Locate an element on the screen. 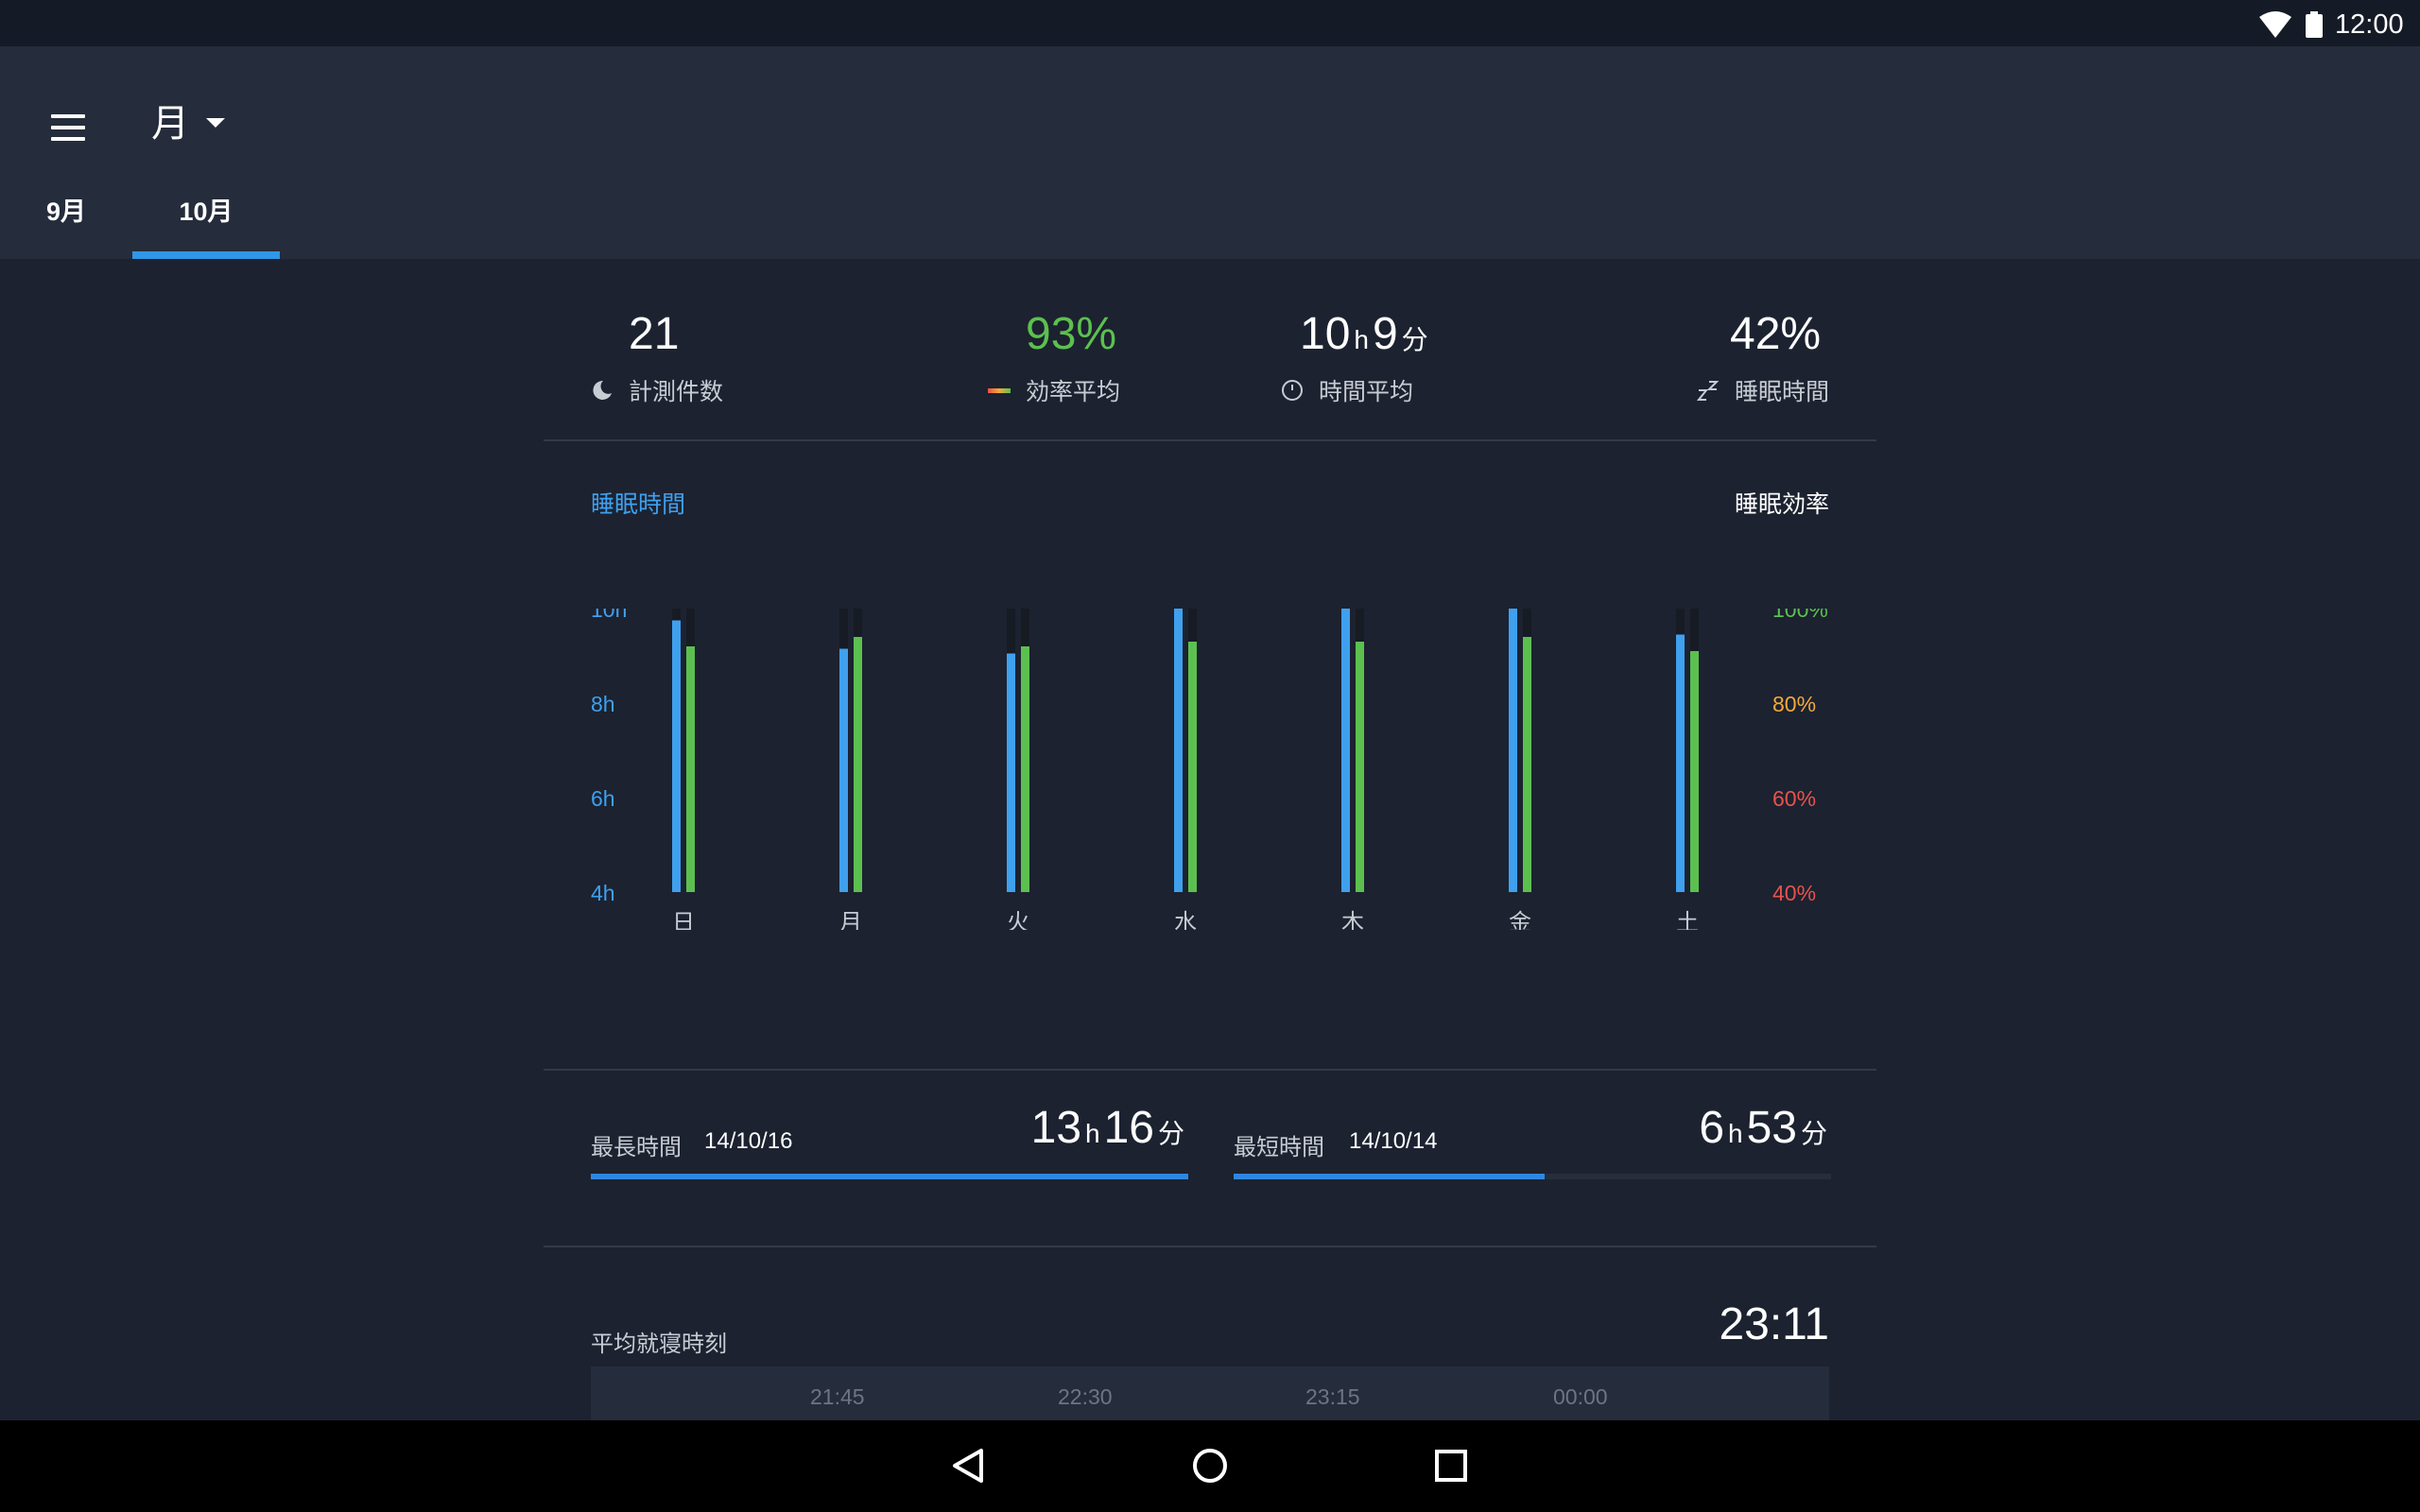  bedtime-tick: 00:00 is located at coordinates (1580, 1396).